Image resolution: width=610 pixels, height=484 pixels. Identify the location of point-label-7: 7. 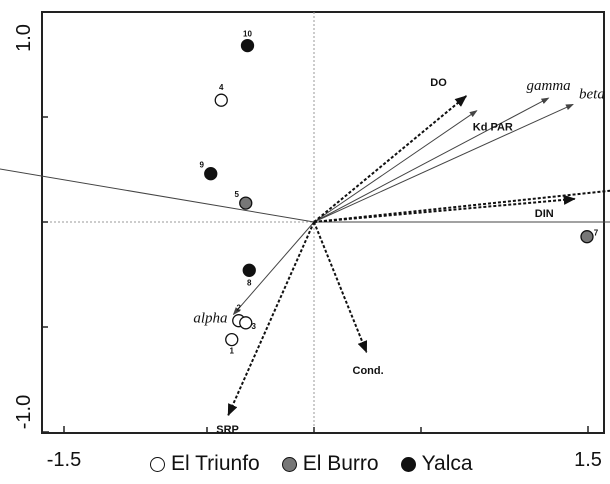
(596, 233).